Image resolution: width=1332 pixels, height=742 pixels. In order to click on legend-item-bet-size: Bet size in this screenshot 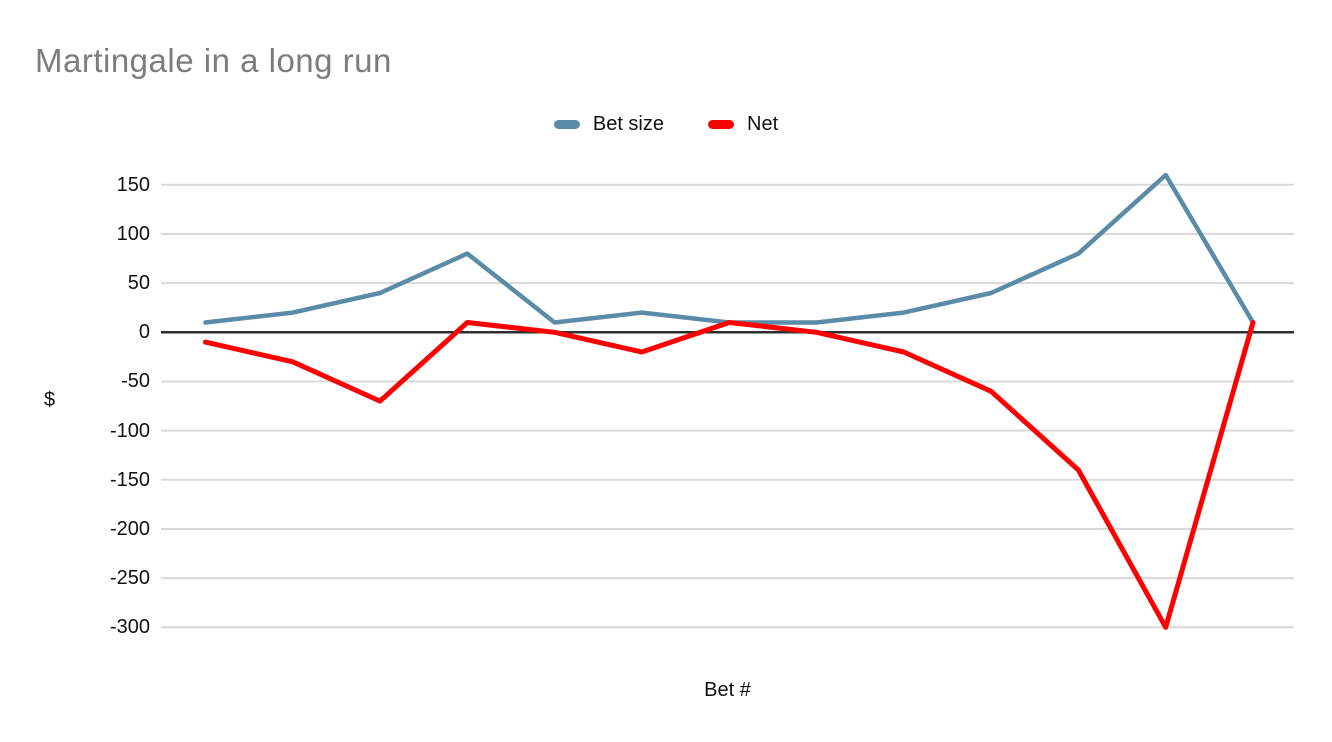, I will do `click(609, 124)`.